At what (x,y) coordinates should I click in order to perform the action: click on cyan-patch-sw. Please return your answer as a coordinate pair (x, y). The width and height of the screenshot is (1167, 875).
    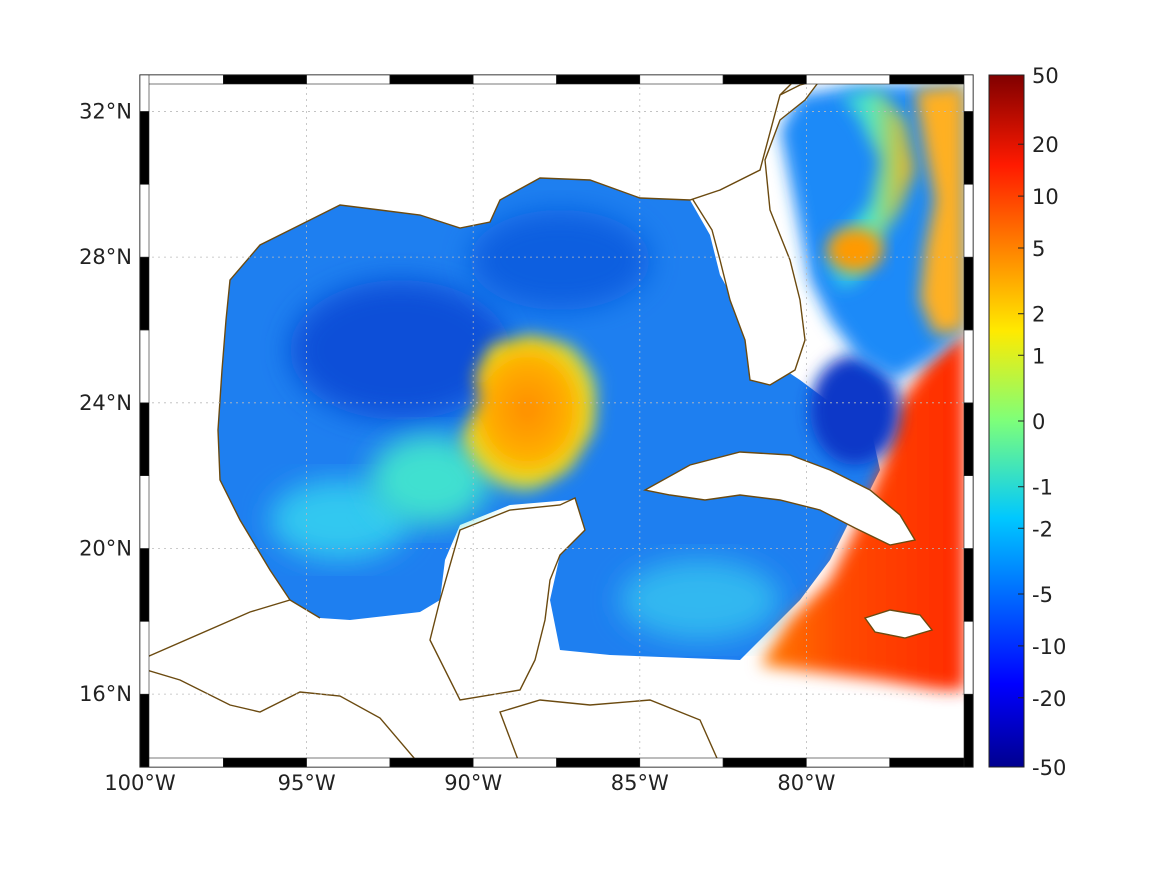
    Looking at the image, I should click on (340, 520).